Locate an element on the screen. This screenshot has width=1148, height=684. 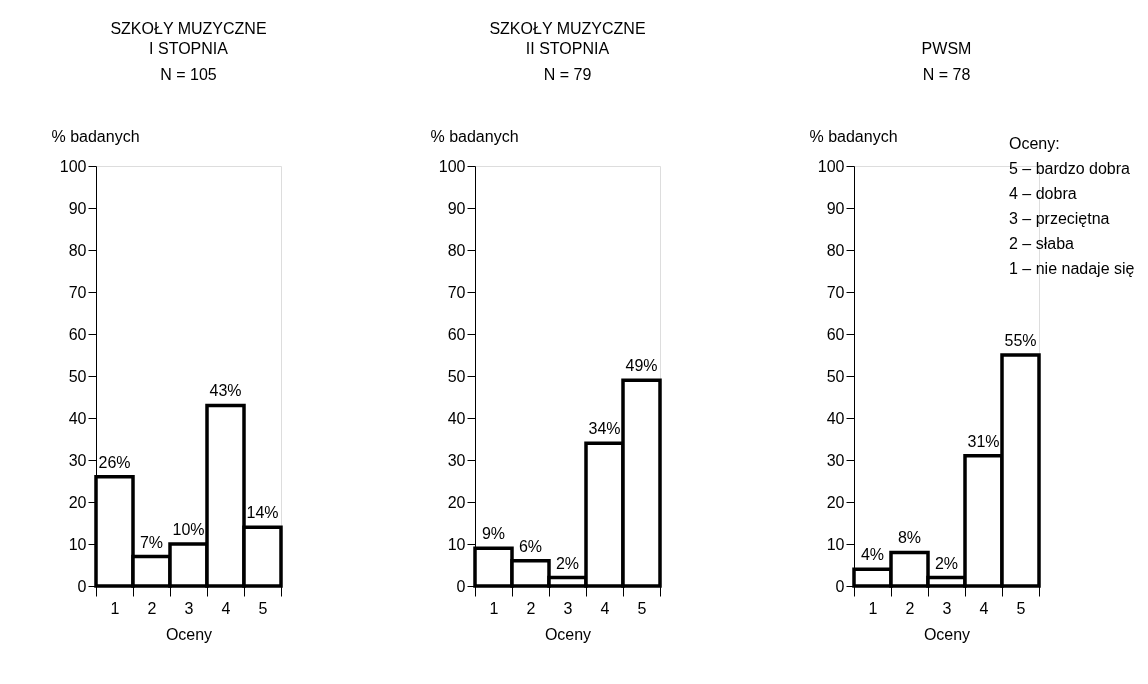
chart-title: PWSM is located at coordinates (946, 48).